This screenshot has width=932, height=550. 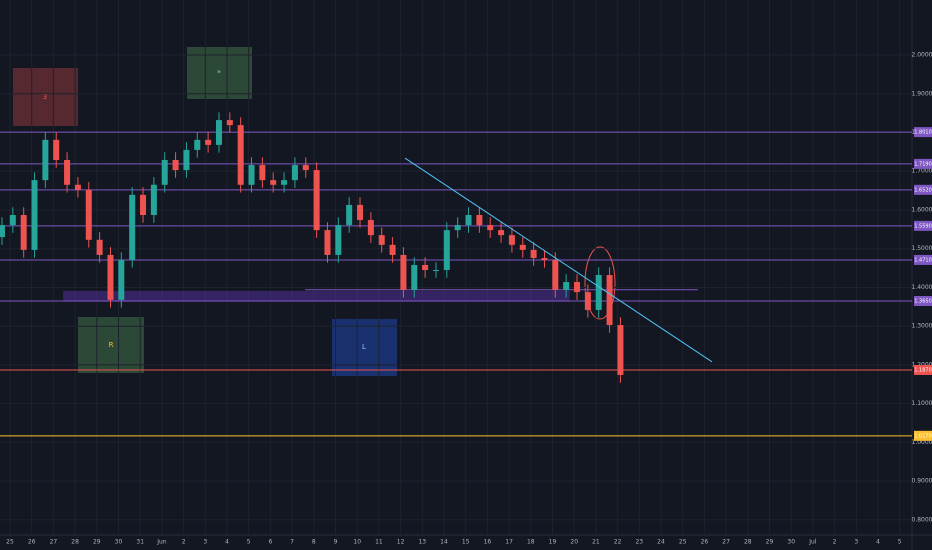 What do you see at coordinates (401, 542) in the screenshot?
I see `x-tick-label: 12` at bounding box center [401, 542].